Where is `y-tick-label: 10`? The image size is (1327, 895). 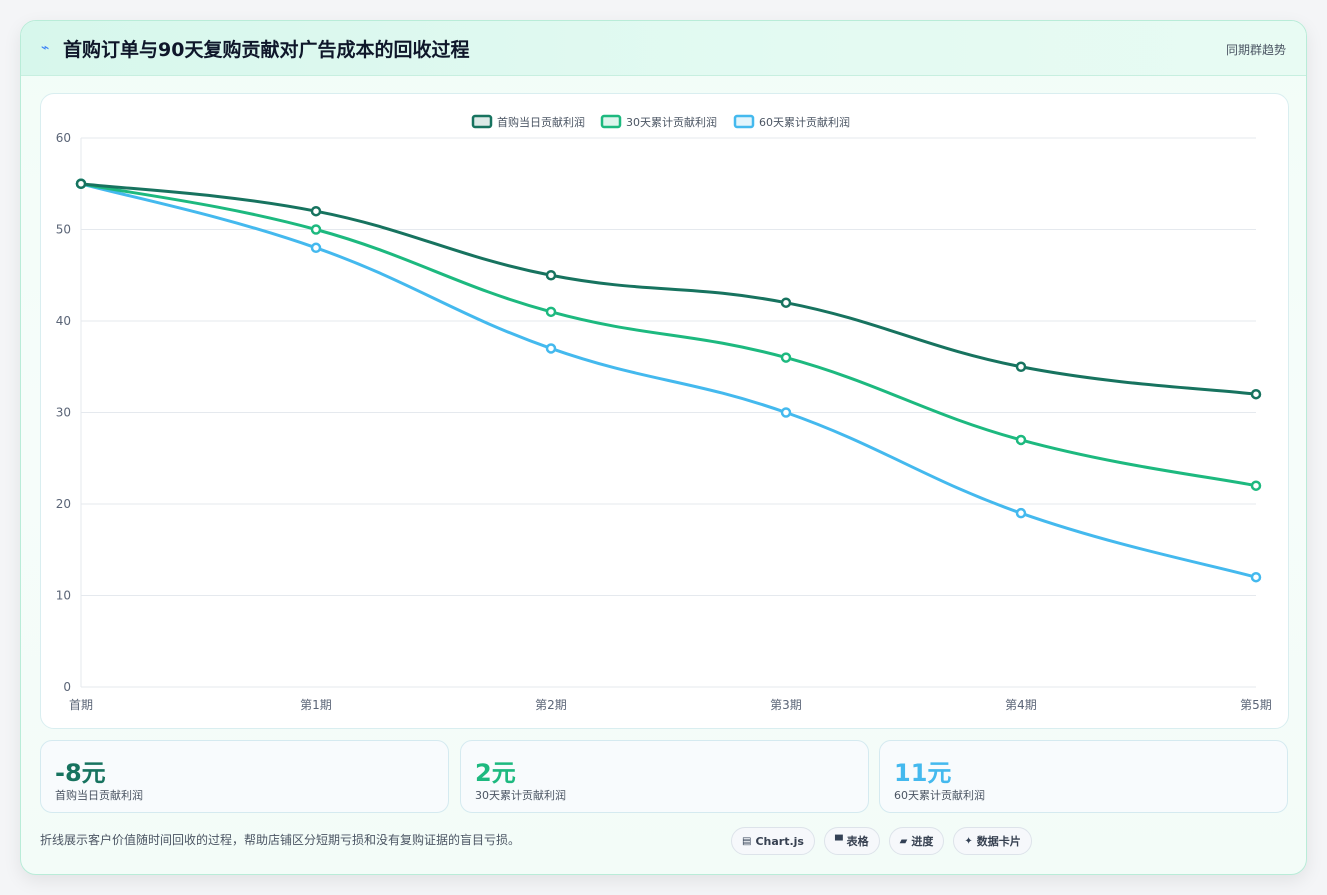 y-tick-label: 10 is located at coordinates (63, 596).